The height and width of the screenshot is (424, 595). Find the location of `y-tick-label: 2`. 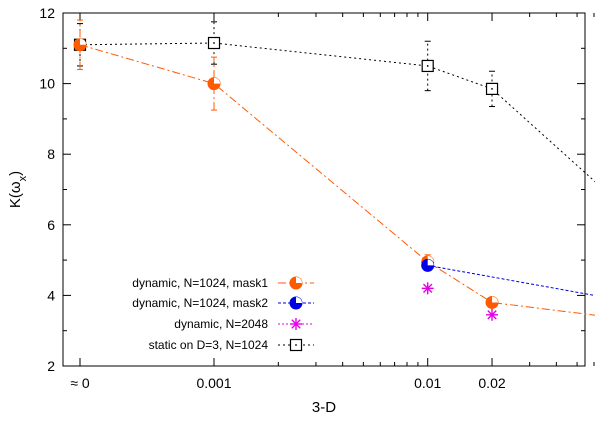

y-tick-label: 2 is located at coordinates (51, 366).